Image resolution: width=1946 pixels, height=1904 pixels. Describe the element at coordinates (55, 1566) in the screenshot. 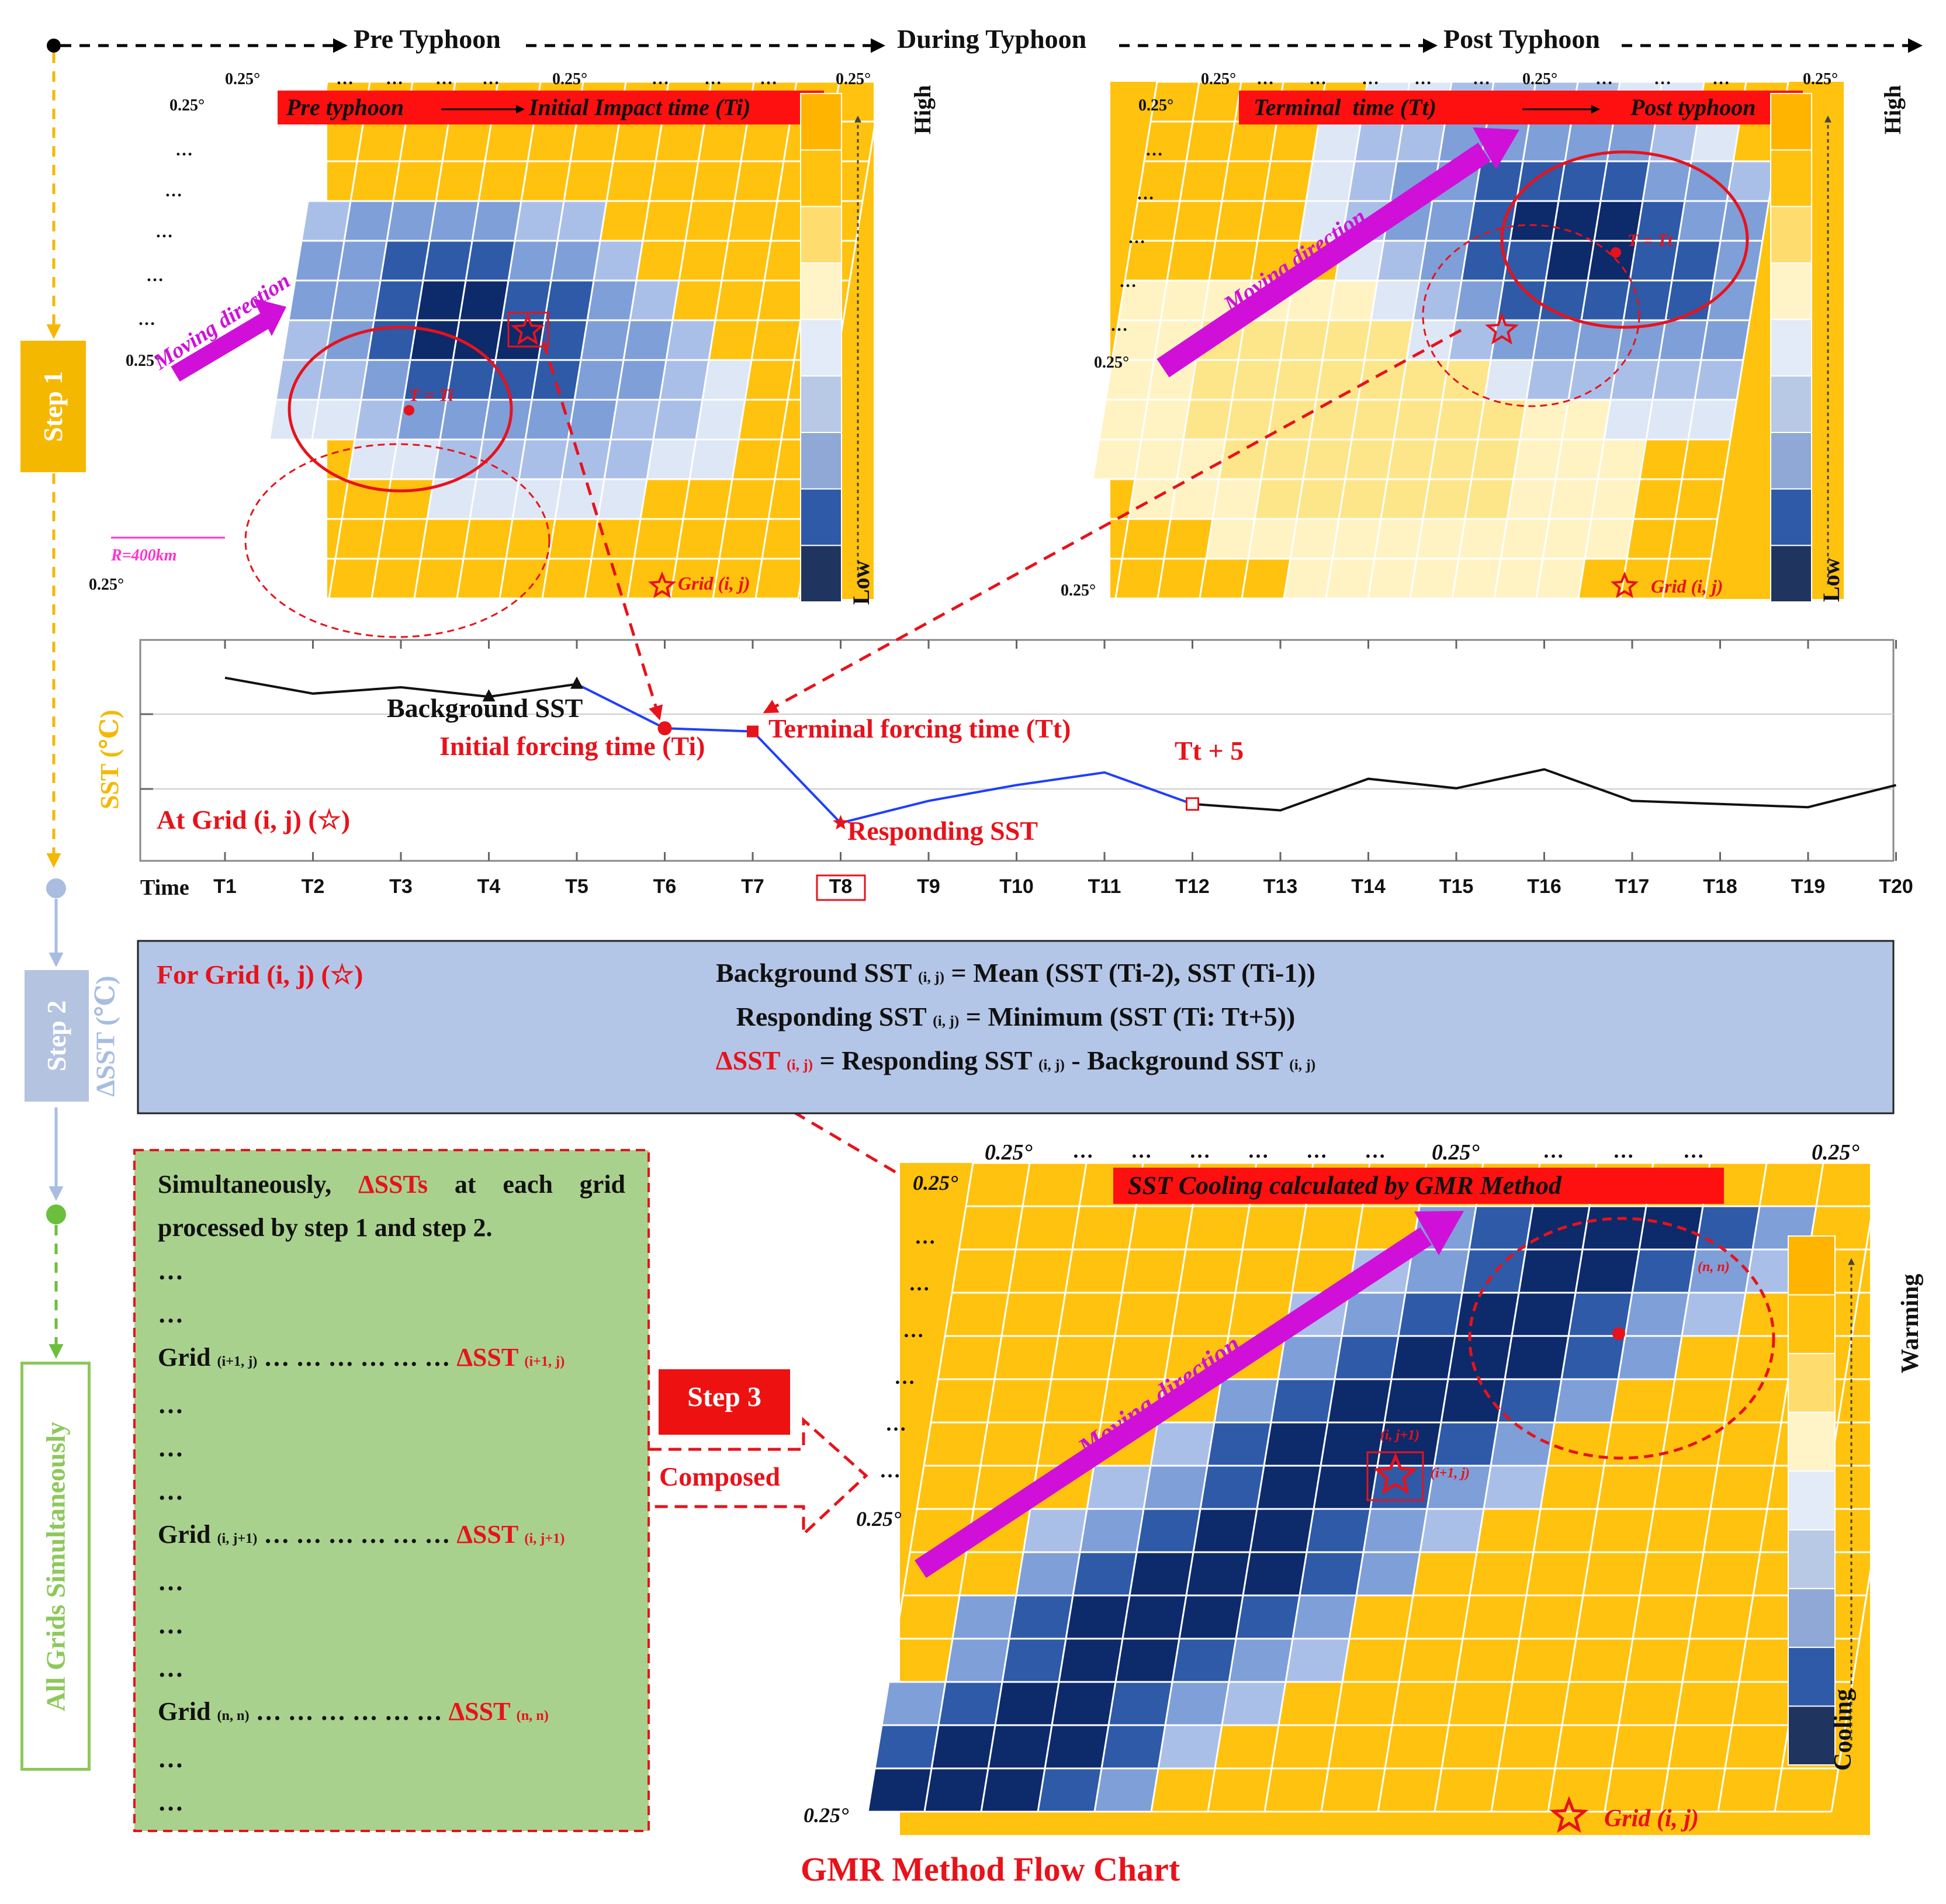

I see `all-grids-tag: All Grids Simultaneously` at that location.